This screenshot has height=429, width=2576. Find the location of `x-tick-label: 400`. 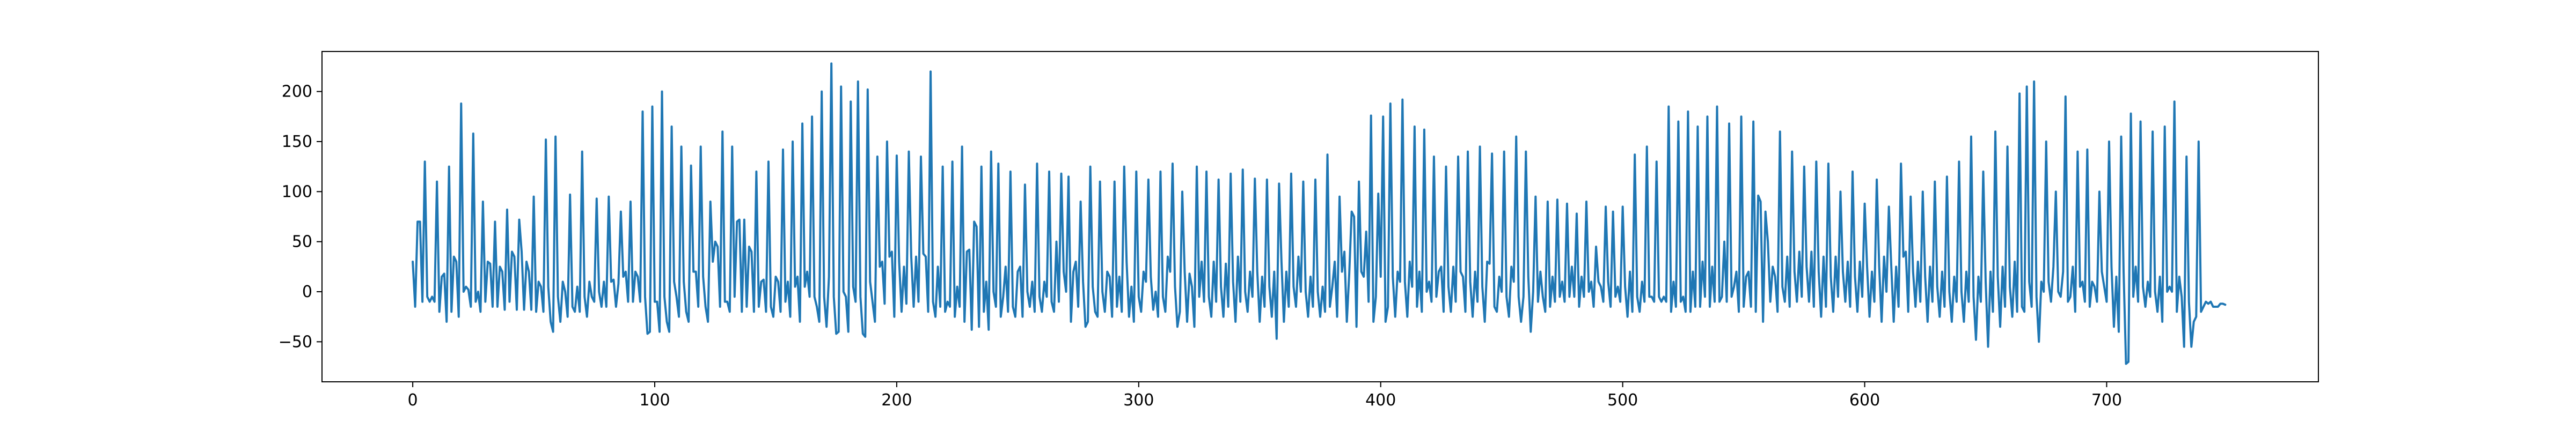

x-tick-label: 400 is located at coordinates (1380, 400).